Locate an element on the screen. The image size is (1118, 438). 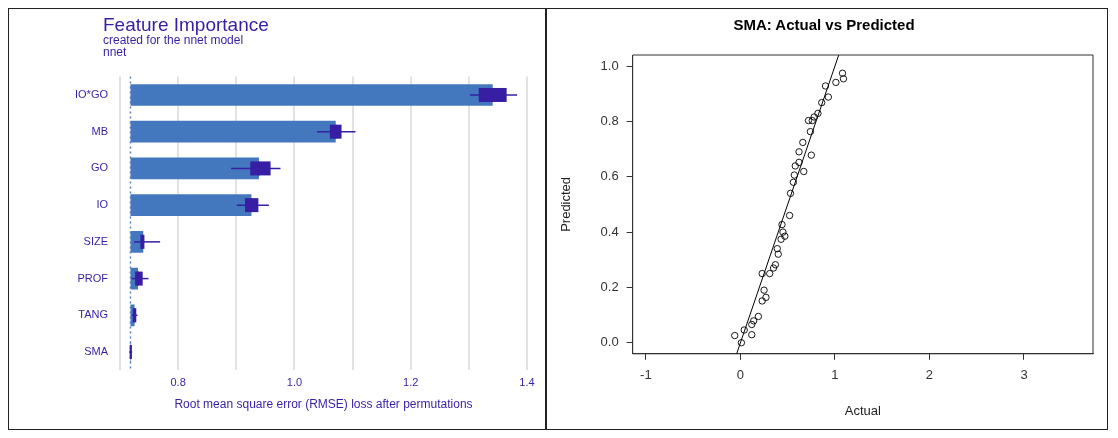
x-tick-label: 0 is located at coordinates (740, 375).